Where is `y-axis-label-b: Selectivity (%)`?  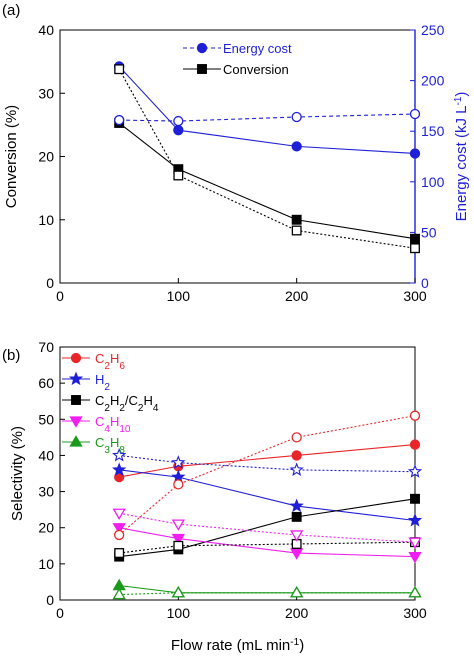
y-axis-label-b: Selectivity (%) is located at coordinates (17, 473).